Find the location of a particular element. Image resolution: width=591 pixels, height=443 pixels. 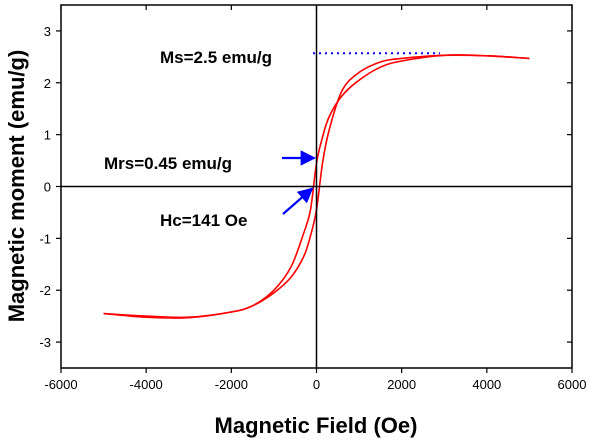

x-tick-label: 2000 is located at coordinates (401, 384).